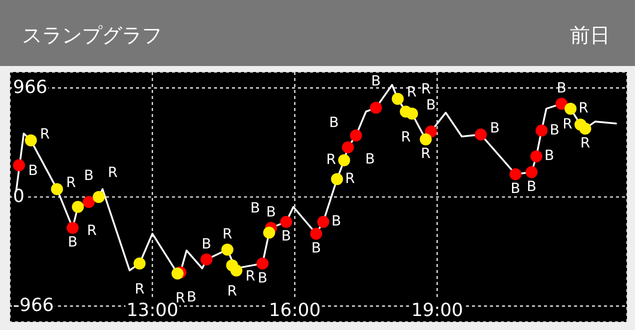  I want to click on x-tick-label: 19:00, so click(437, 310).